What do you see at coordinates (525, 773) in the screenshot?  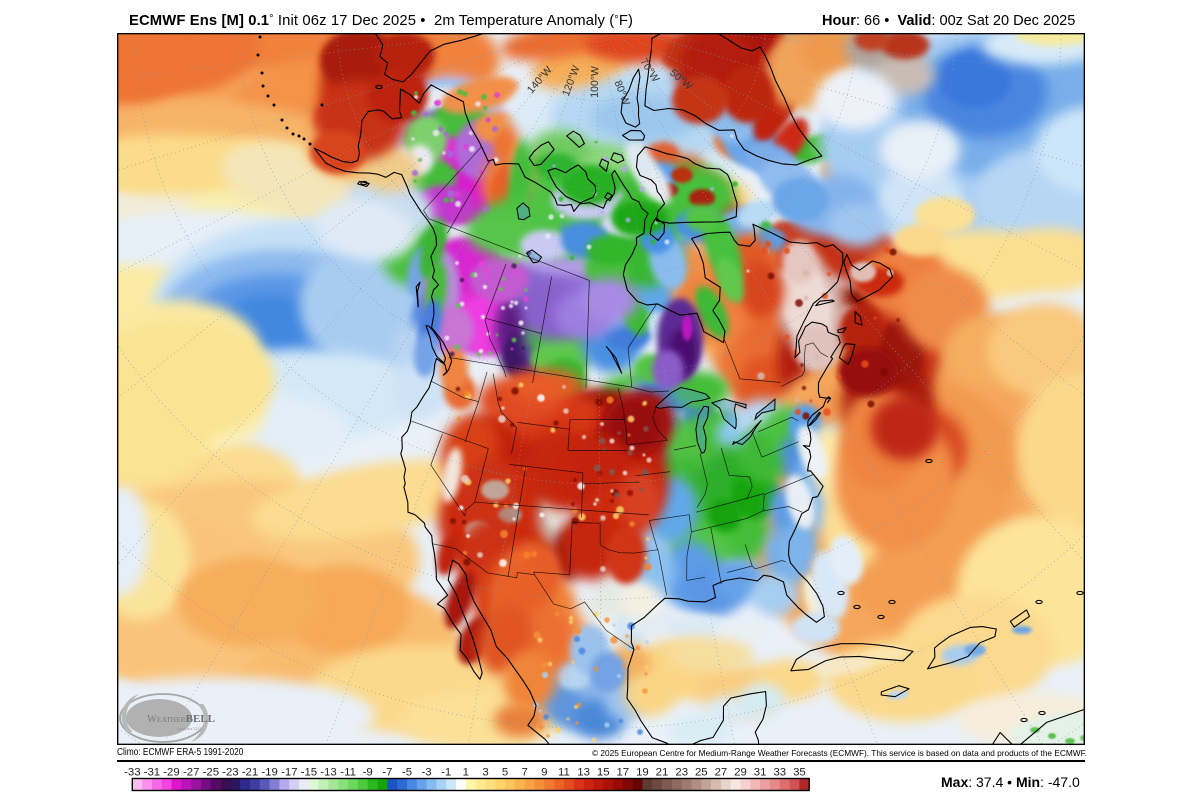 I see `svg-text: 7` at bounding box center [525, 773].